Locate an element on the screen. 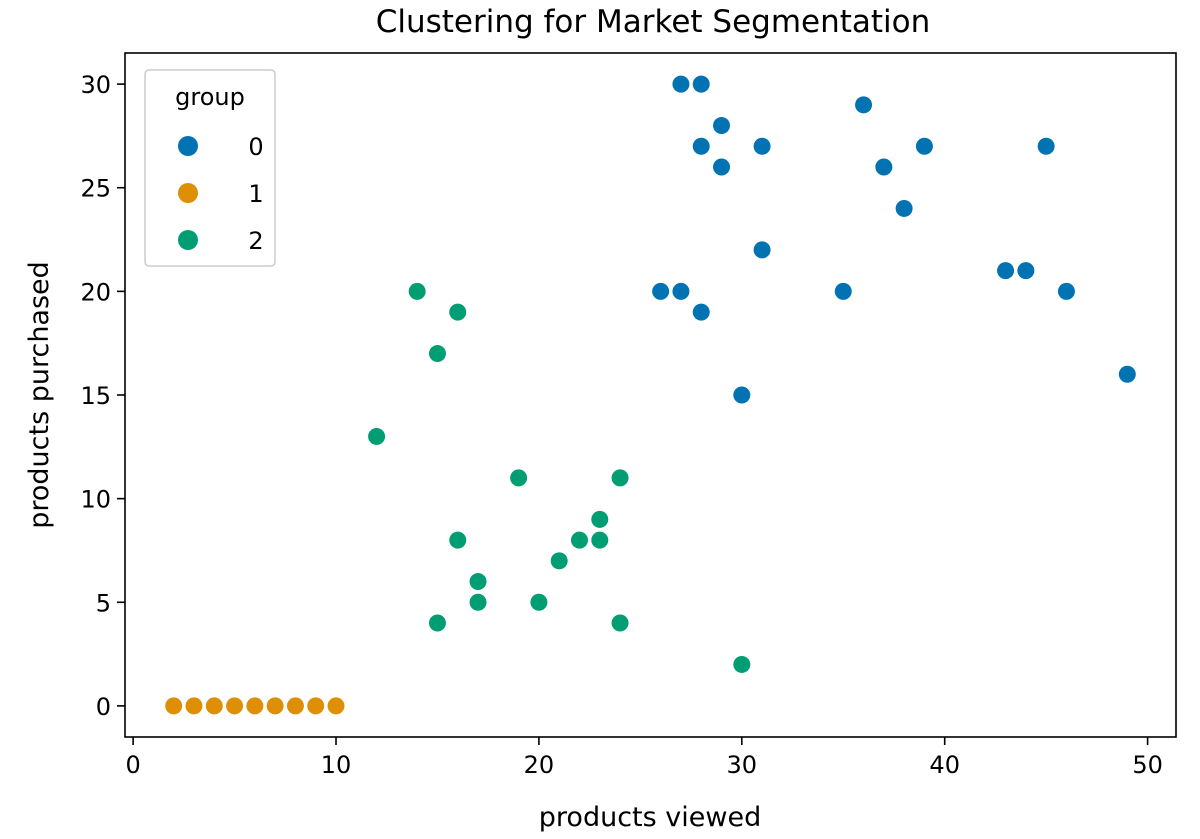  x-tick-label: 30 is located at coordinates (742, 765).